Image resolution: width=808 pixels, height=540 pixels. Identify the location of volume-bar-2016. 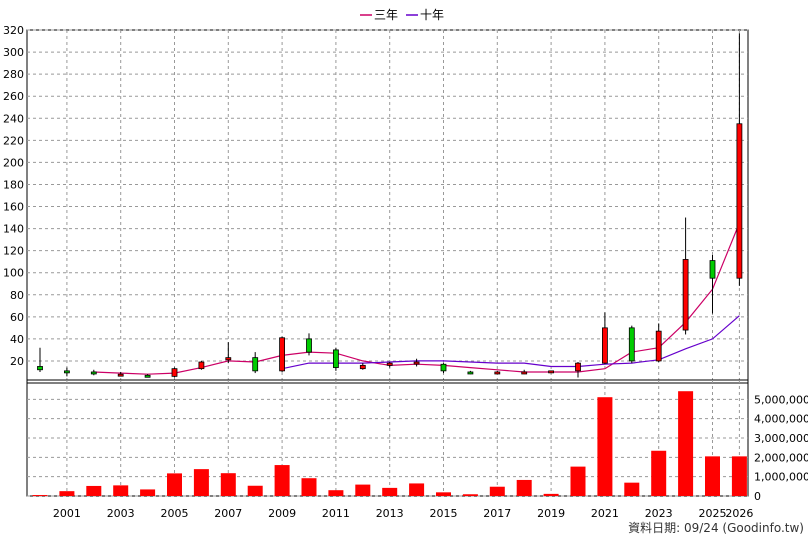
(470, 495).